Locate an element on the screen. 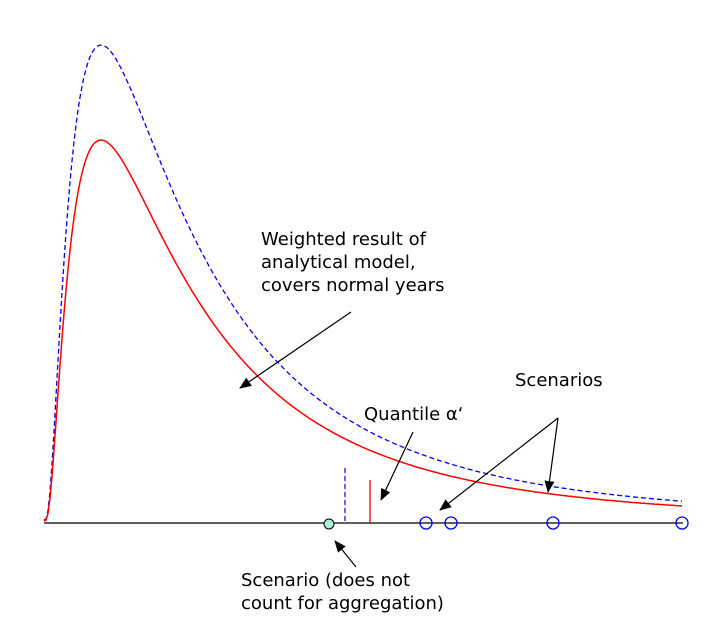 This screenshot has width=722, height=621. scenarios-label: Scenarios is located at coordinates (559, 380).